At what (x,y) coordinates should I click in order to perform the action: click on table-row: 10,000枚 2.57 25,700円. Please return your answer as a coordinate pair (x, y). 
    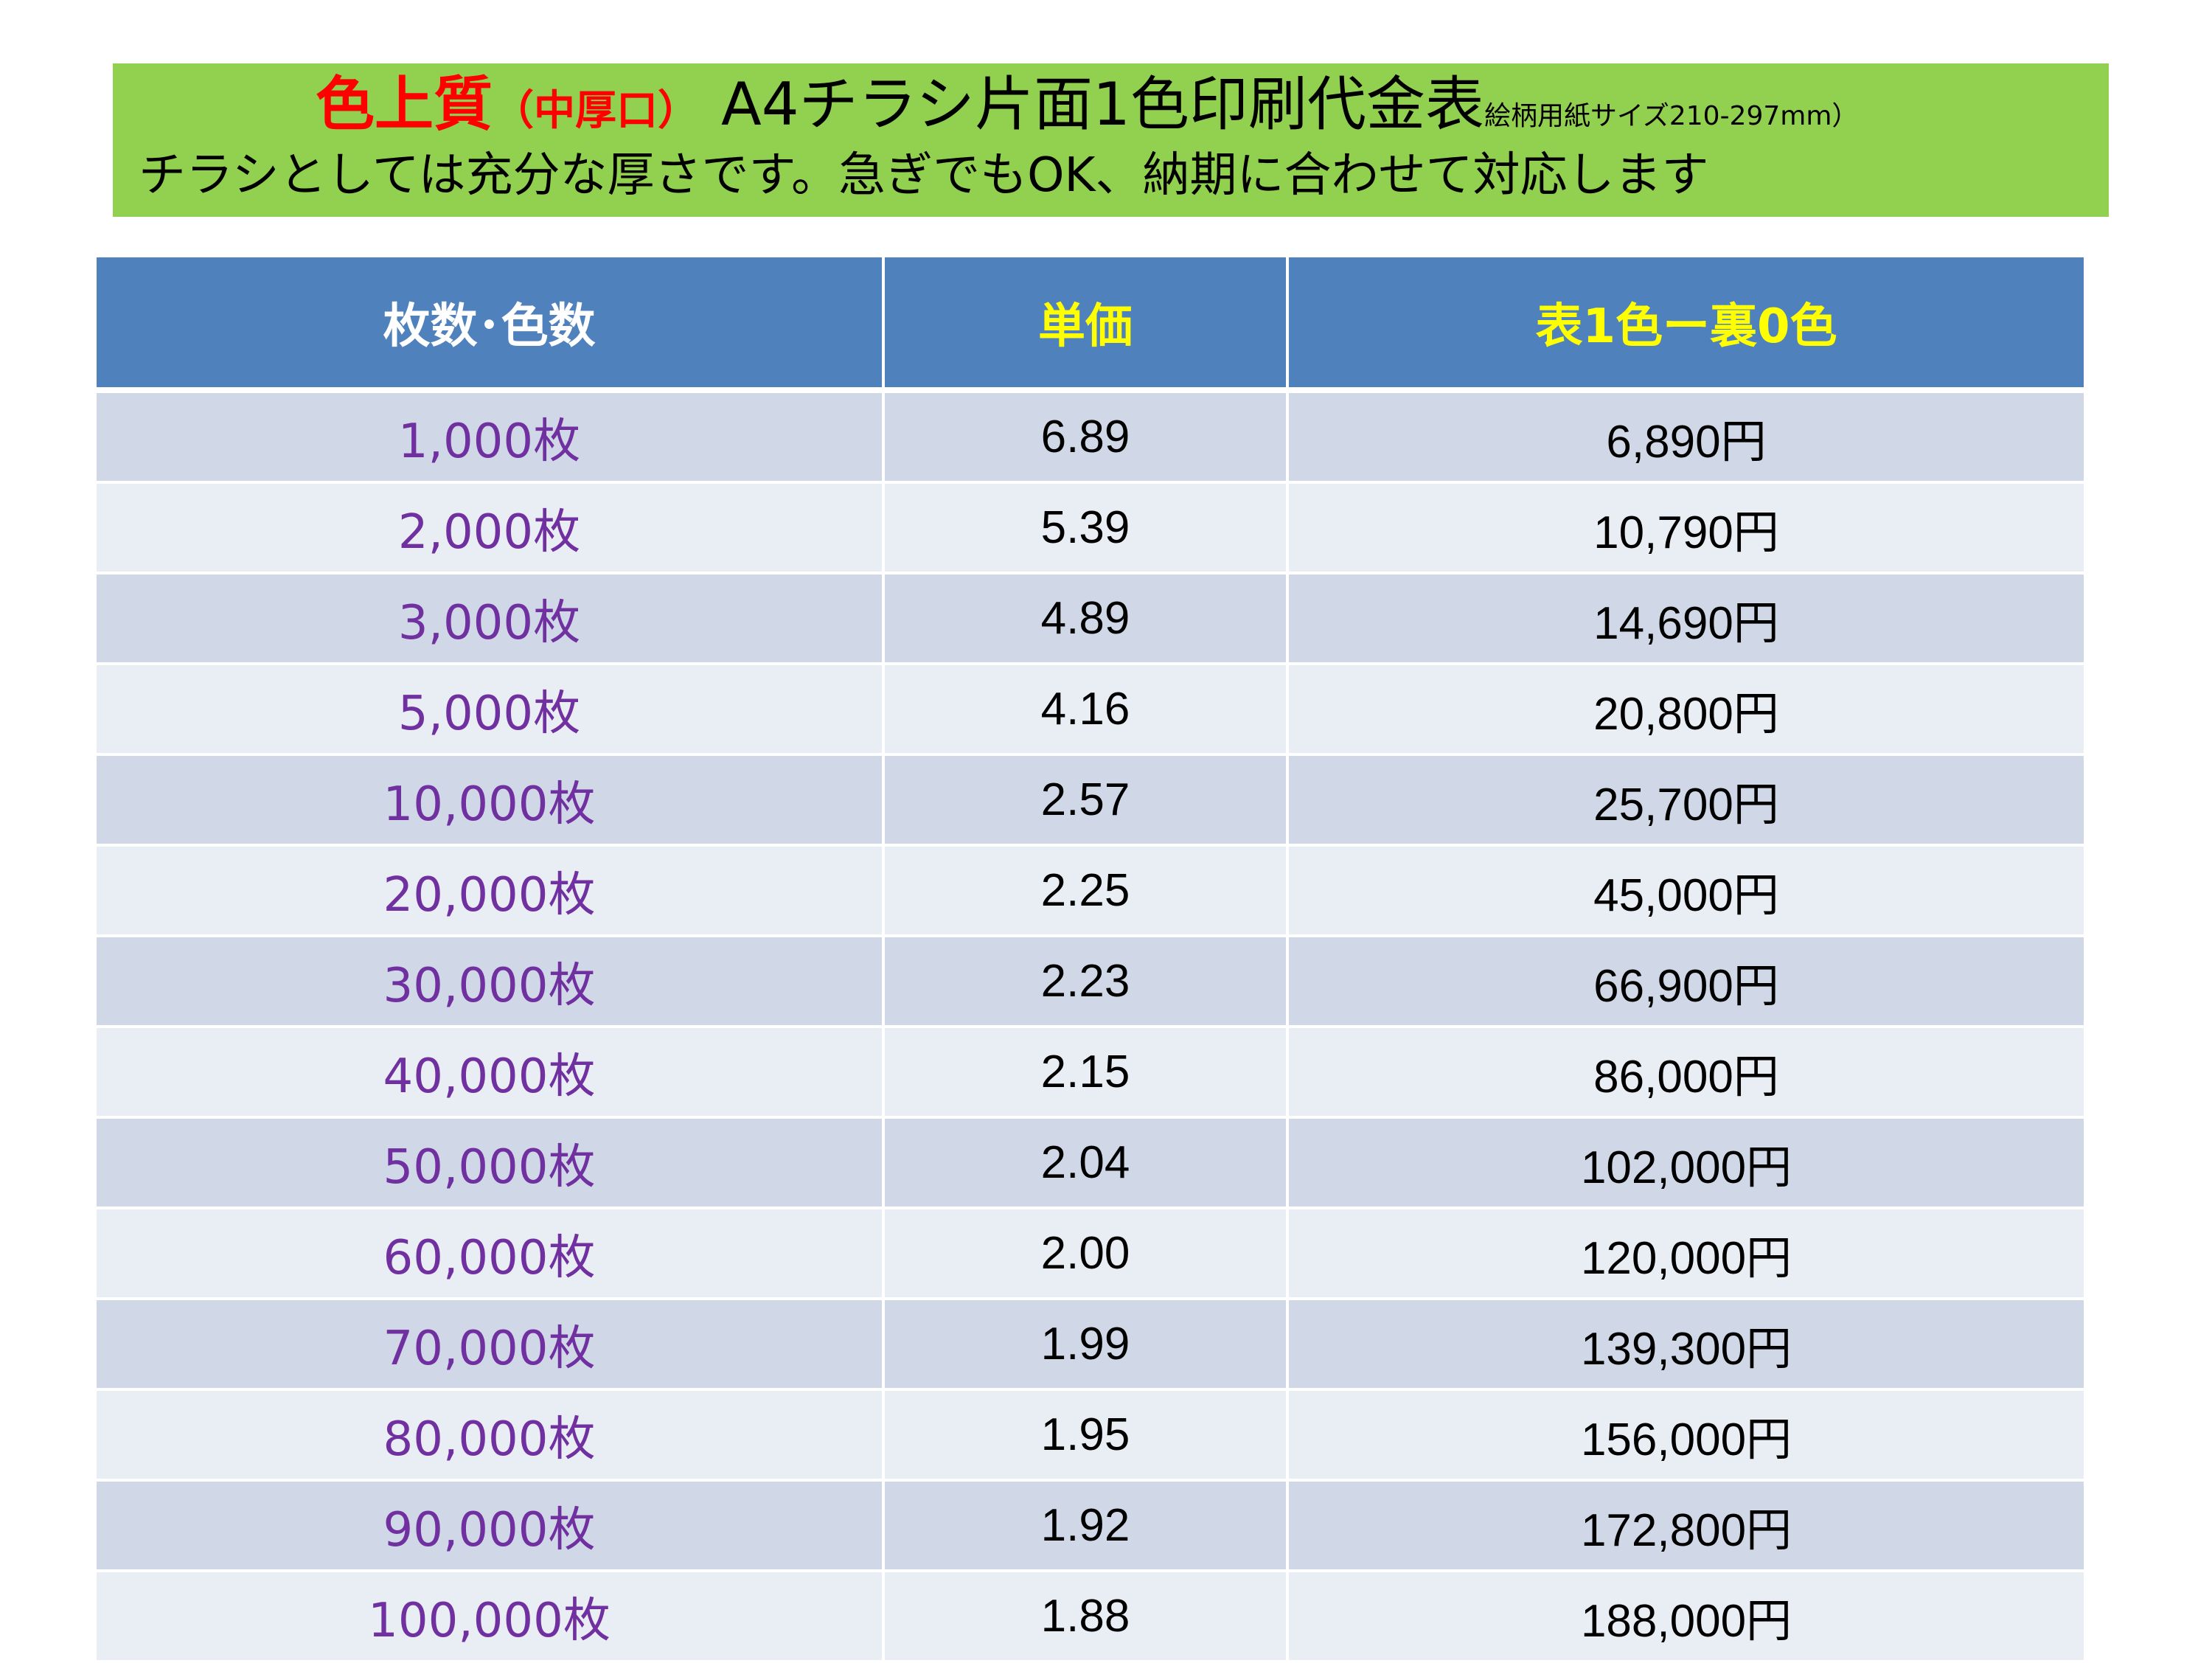
    Looking at the image, I should click on (1090, 800).